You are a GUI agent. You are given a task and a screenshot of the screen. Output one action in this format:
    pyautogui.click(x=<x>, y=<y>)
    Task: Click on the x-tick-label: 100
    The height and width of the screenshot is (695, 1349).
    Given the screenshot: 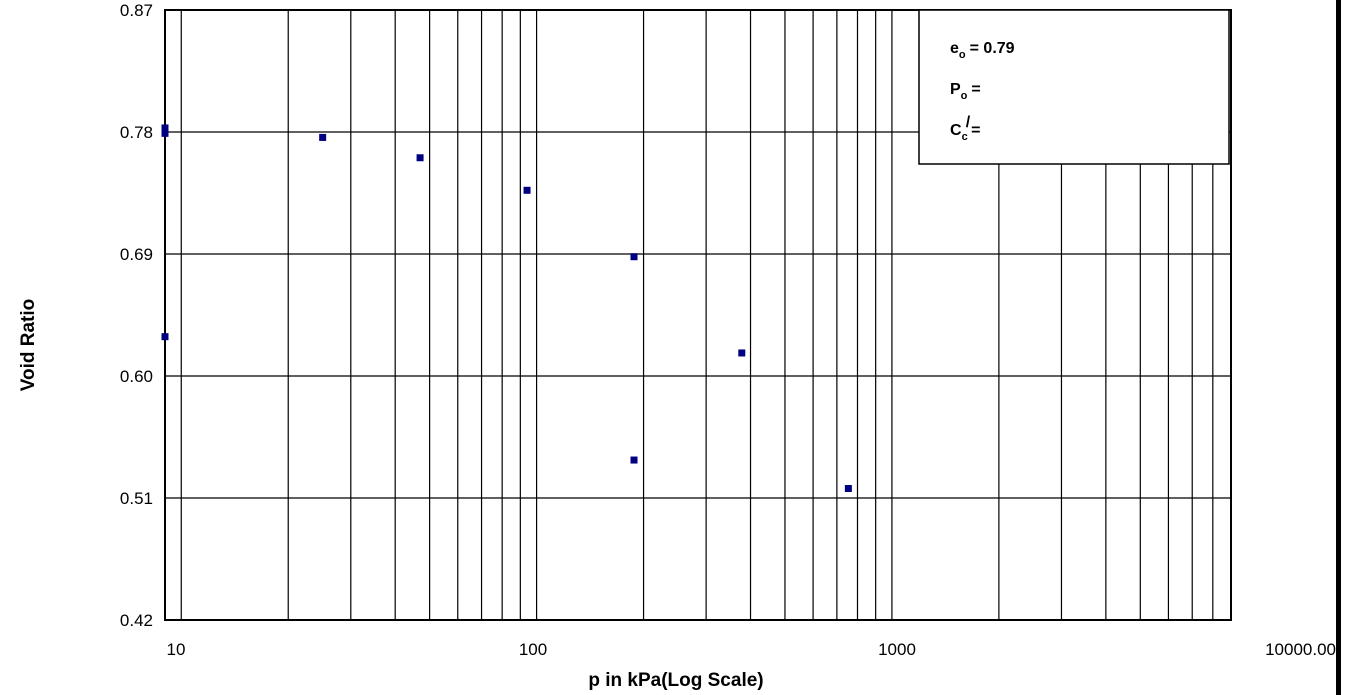 What is the action you would take?
    pyautogui.click(x=533, y=649)
    